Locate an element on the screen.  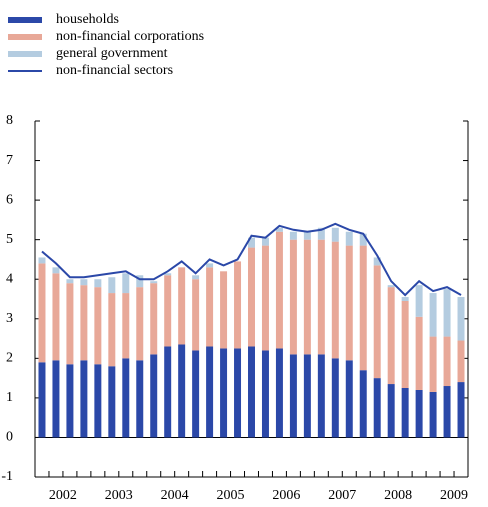
line is located at coordinates (251, 259).